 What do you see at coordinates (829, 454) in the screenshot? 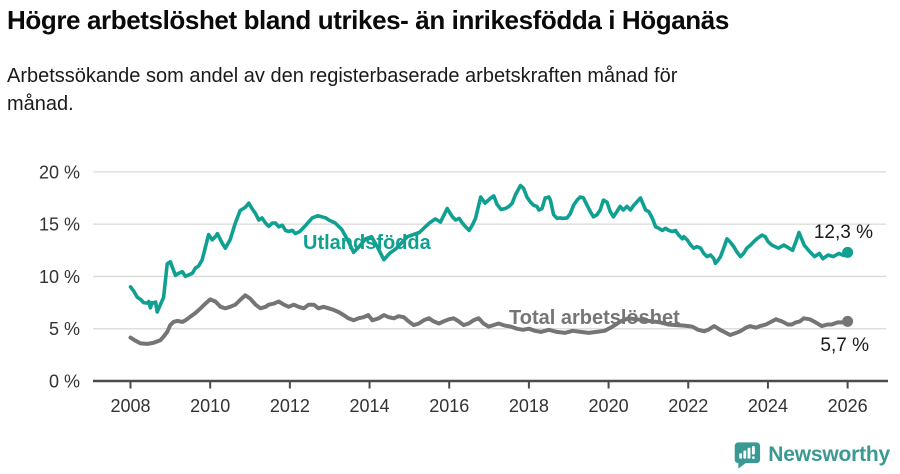
I see `newsworthy-wordmark: Newsworthy` at bounding box center [829, 454].